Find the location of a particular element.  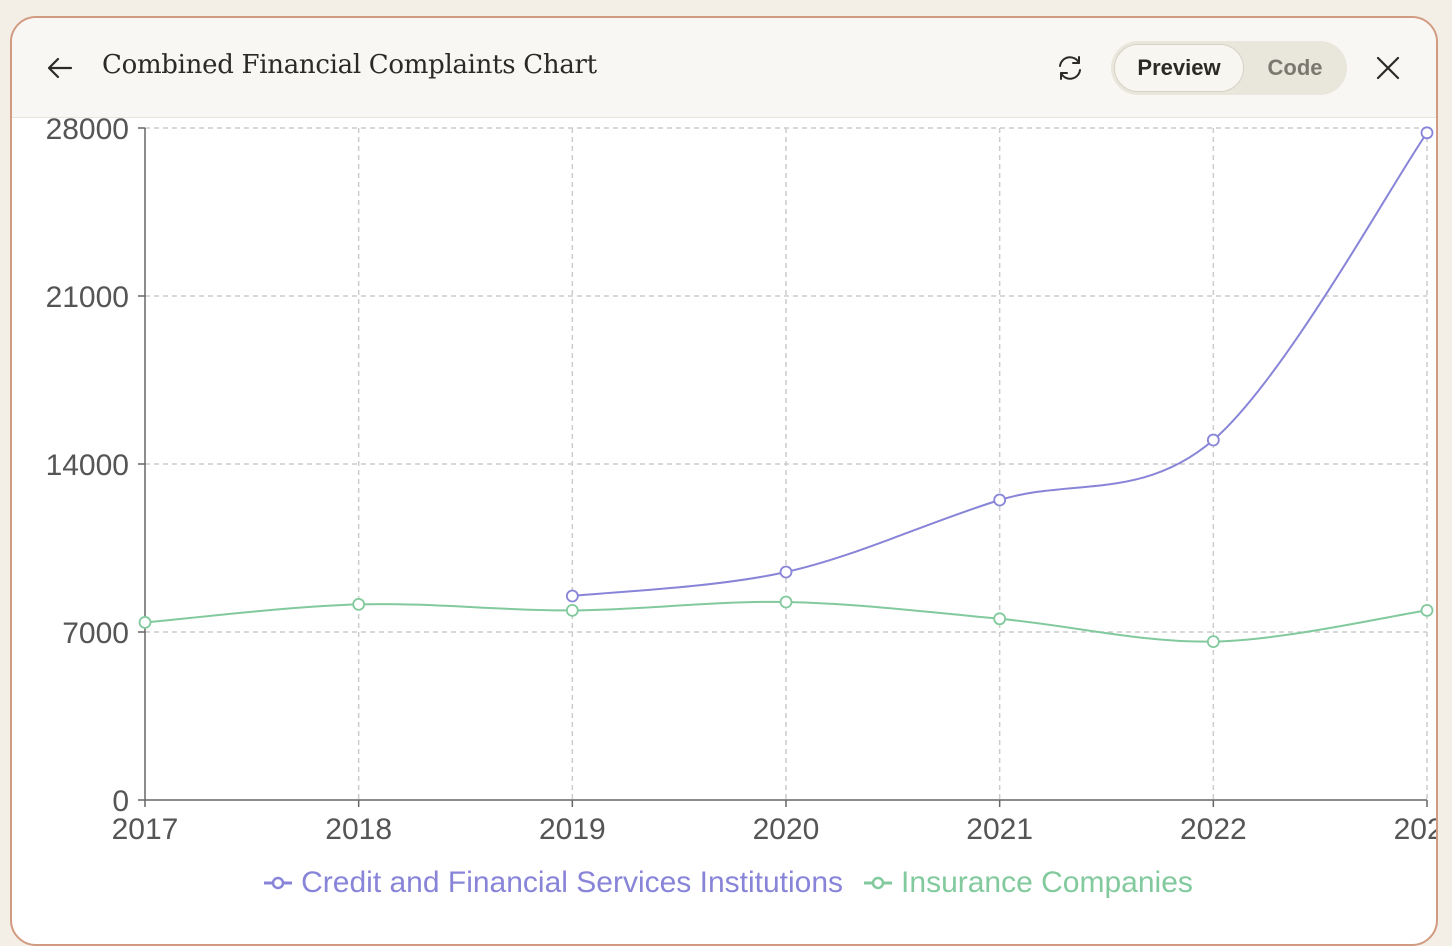

page-title: Combined Financial Complaints Chart is located at coordinates (349, 65).